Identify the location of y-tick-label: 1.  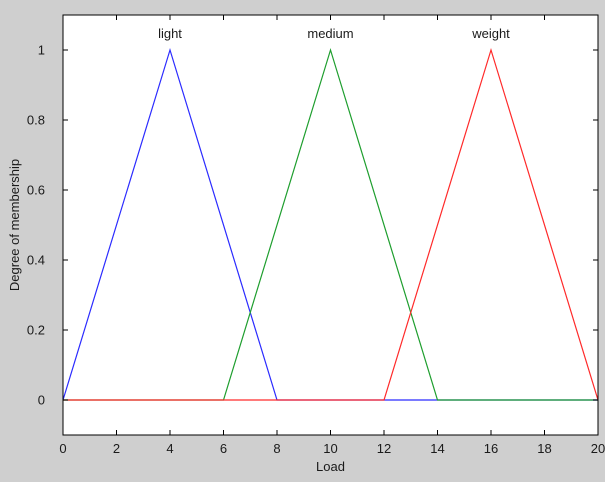
(41, 50).